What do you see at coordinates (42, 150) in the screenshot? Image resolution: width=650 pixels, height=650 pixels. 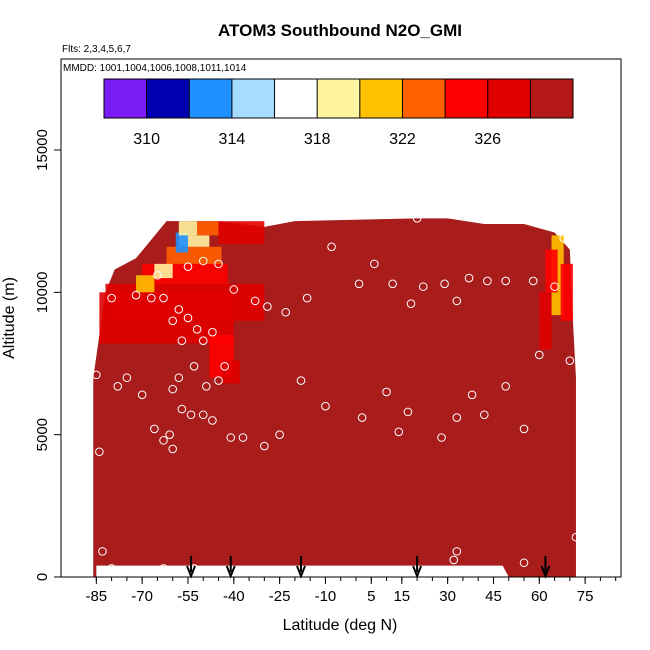 I see `y-axis-tick-label: 15000` at bounding box center [42, 150].